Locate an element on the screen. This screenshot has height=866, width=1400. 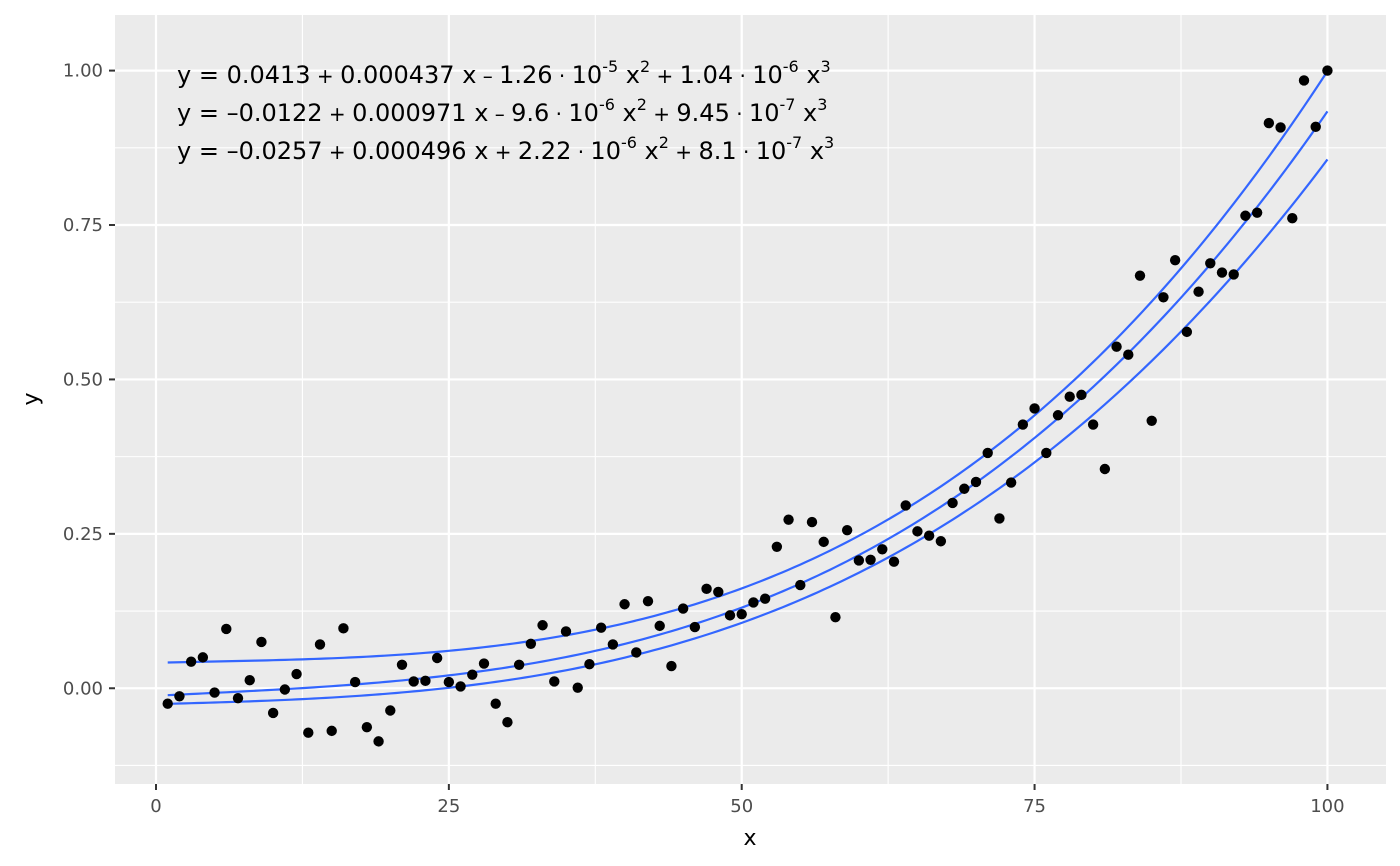
x-tick-label: 0 is located at coordinates (155, 806).